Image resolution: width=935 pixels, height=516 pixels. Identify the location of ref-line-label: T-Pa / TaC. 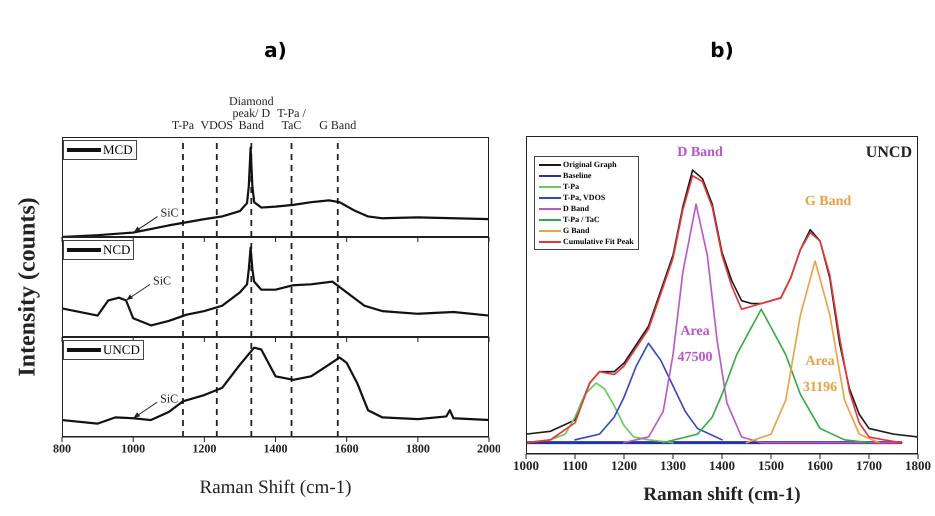
(291, 119).